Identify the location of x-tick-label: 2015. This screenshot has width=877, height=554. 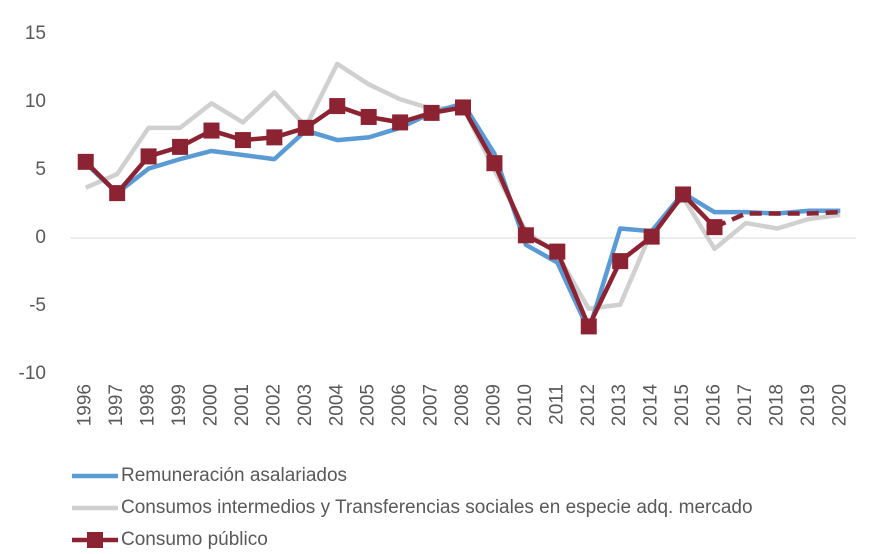
(682, 405).